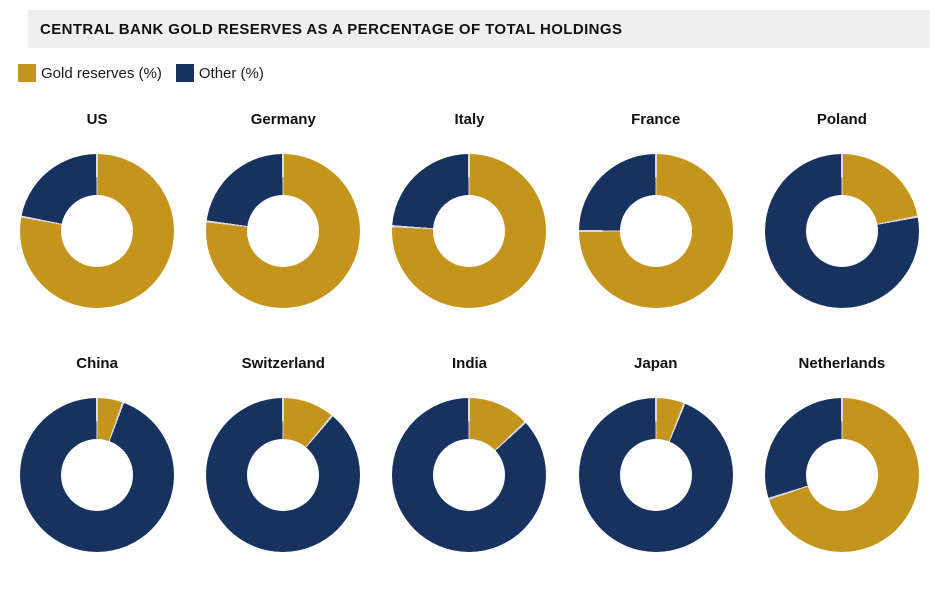  Describe the element at coordinates (842, 363) in the screenshot. I see `country-label: Netherlands` at that location.